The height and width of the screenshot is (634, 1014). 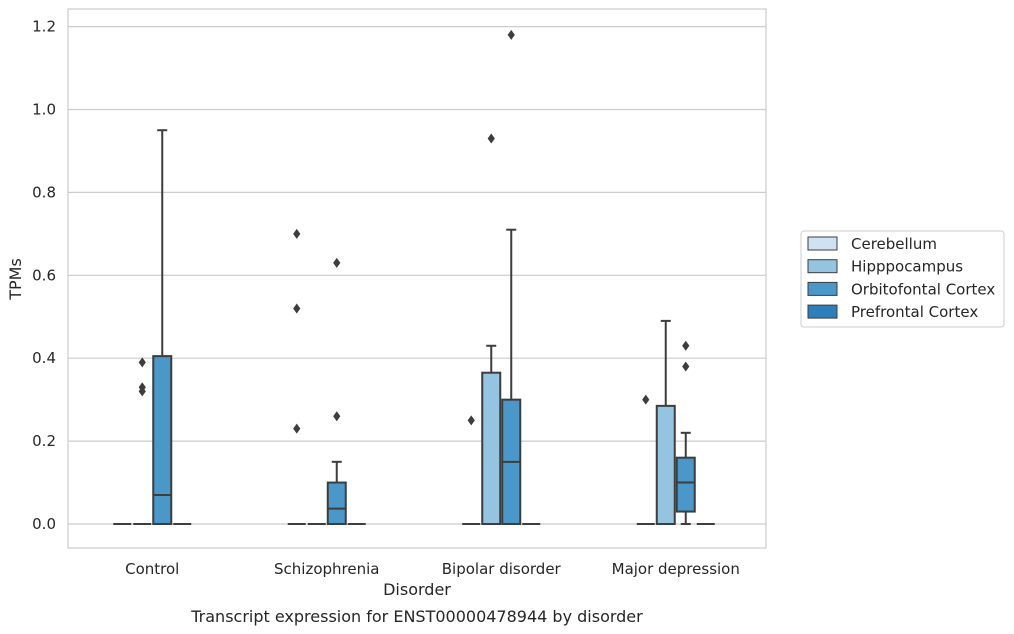 I want to click on y-axis-title: TPMs, so click(x=15, y=279).